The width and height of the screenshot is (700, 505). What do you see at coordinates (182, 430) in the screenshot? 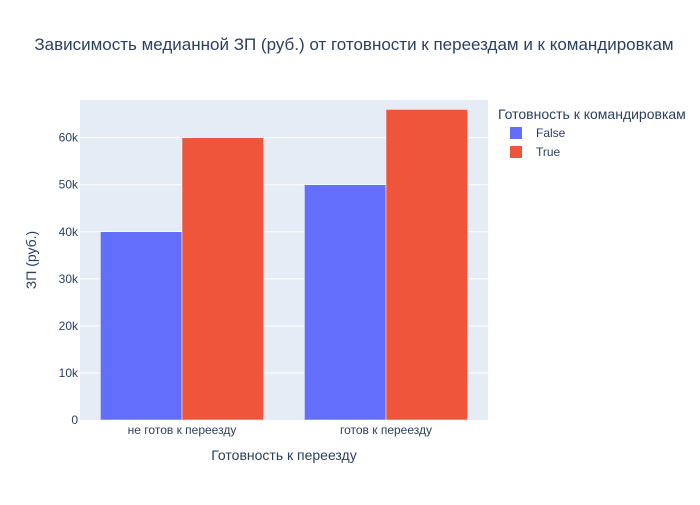
I see `x-tick-label: не готов к переезду` at bounding box center [182, 430].